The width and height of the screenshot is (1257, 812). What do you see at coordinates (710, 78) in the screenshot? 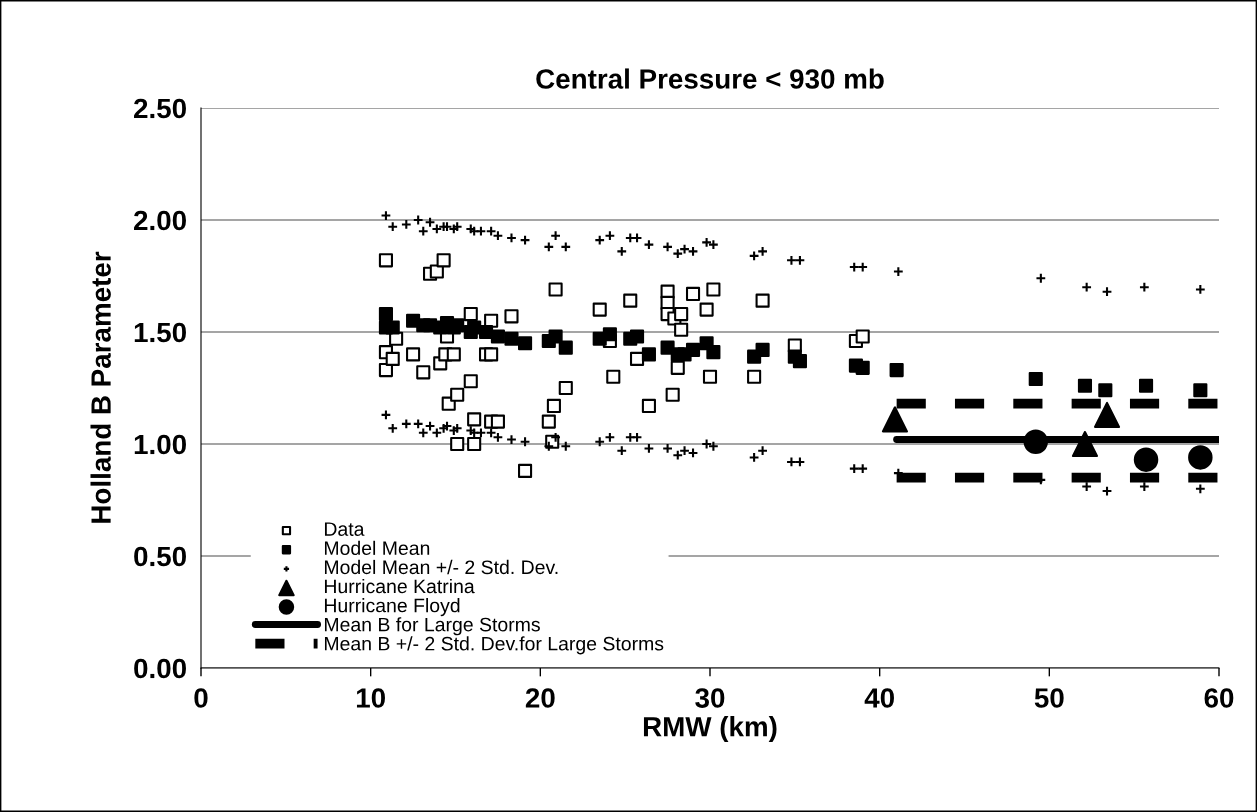
I see `chart-title: Central Pressure < 930 mb` at bounding box center [710, 78].